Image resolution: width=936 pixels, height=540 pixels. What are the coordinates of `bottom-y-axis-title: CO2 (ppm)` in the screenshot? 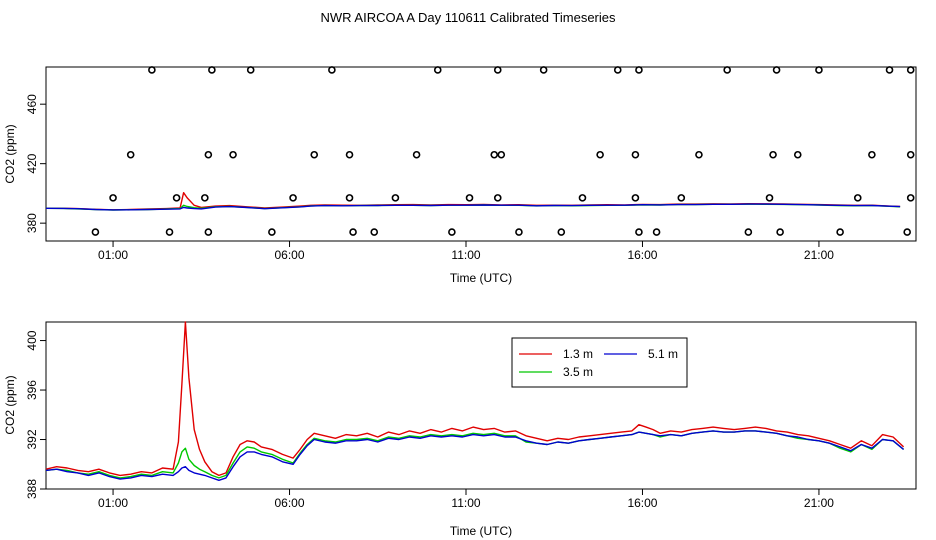 It's located at (10, 404).